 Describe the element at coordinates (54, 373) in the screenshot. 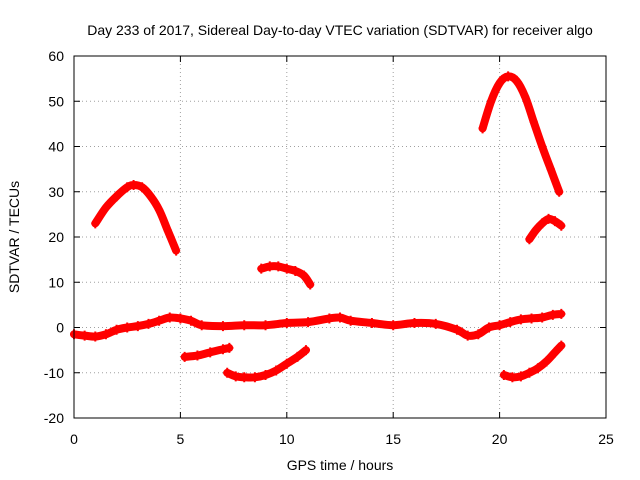

I see `y-tick-label: -10` at that location.